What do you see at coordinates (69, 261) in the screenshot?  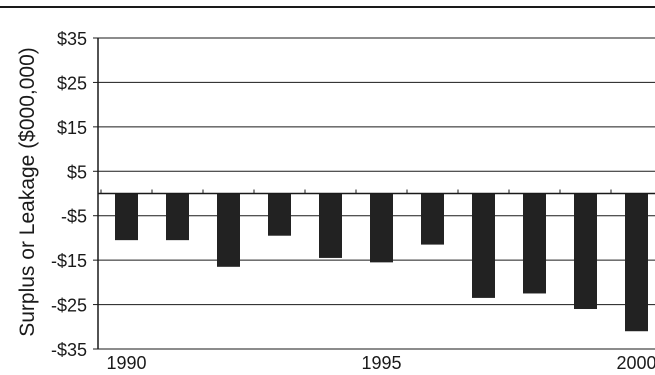 I see `y-tick-label: -$15` at bounding box center [69, 261].